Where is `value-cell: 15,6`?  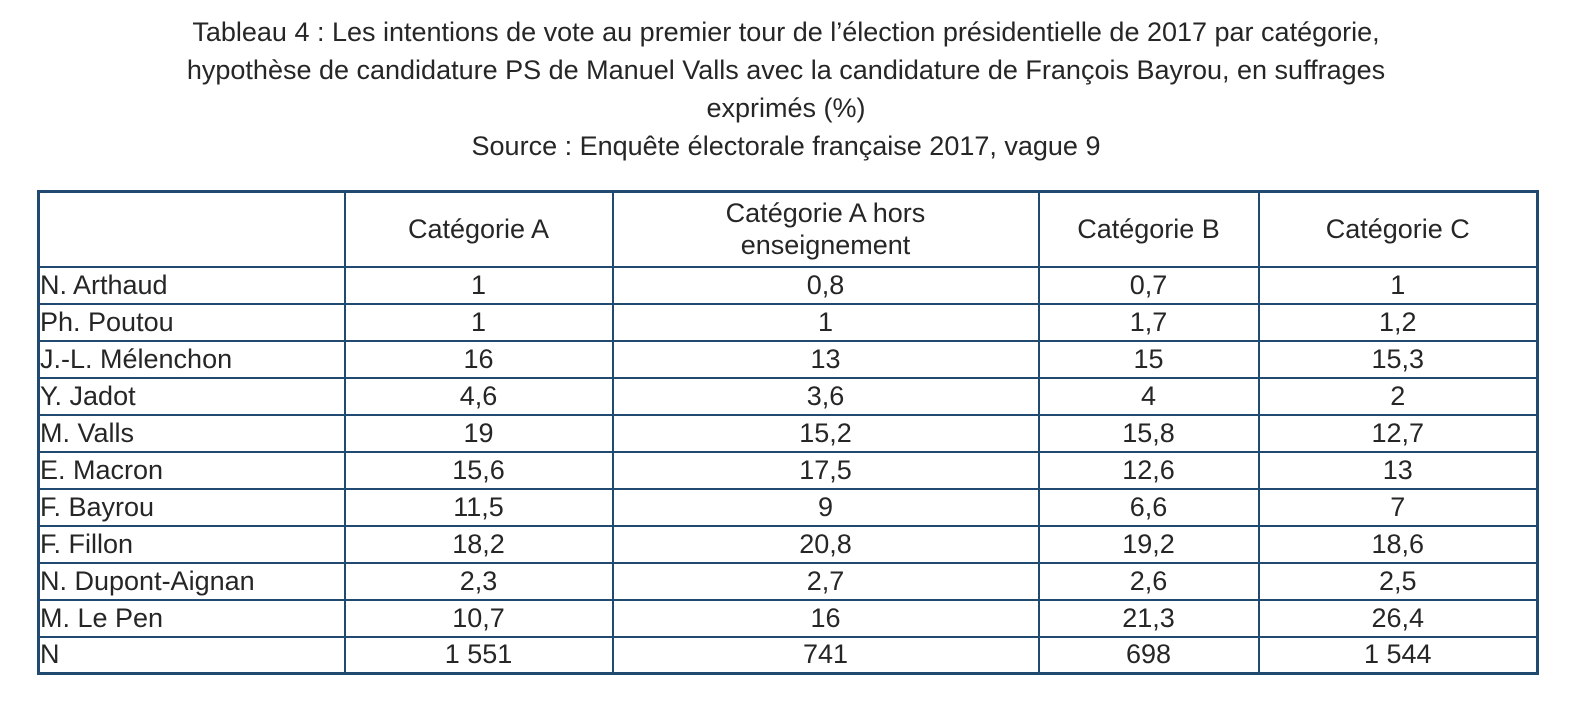 value-cell: 15,6 is located at coordinates (478, 470).